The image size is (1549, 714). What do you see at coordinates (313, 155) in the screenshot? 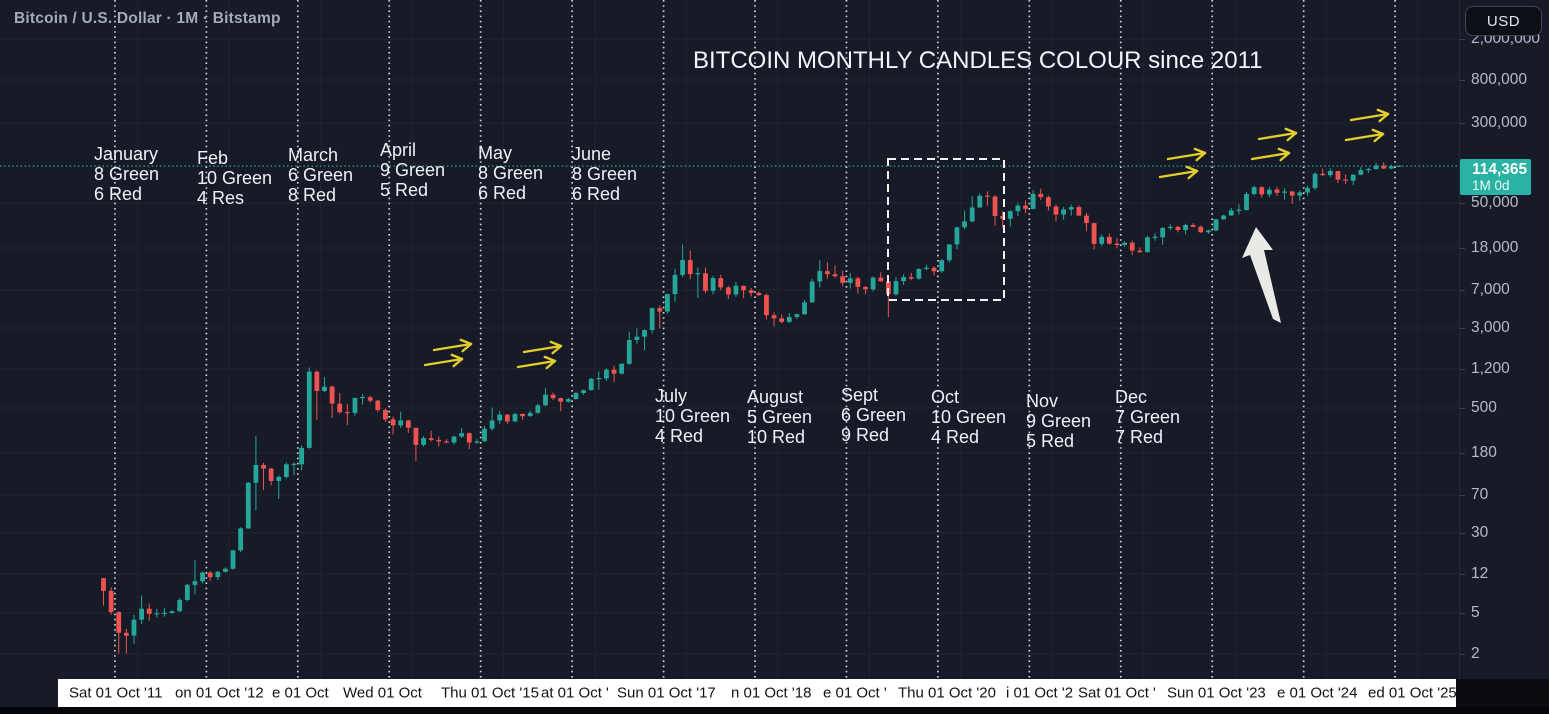
I see `month-name: March` at bounding box center [313, 155].